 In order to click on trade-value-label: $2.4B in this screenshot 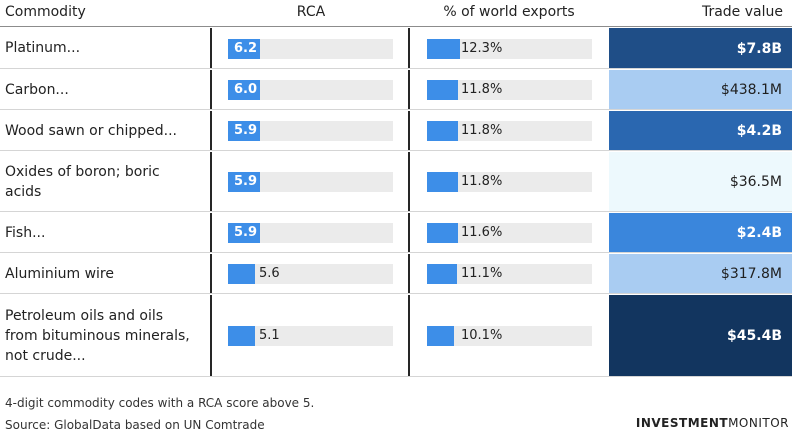, I will do `click(759, 233)`.